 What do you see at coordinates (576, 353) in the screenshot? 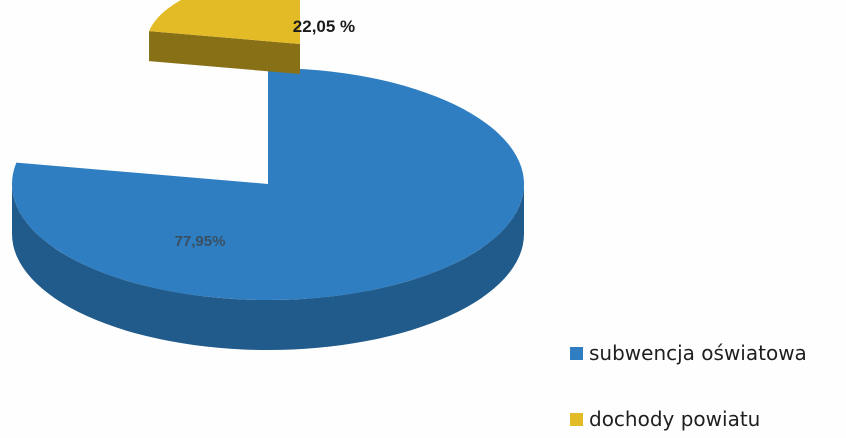
I see `legend-swatch-subwencja` at bounding box center [576, 353].